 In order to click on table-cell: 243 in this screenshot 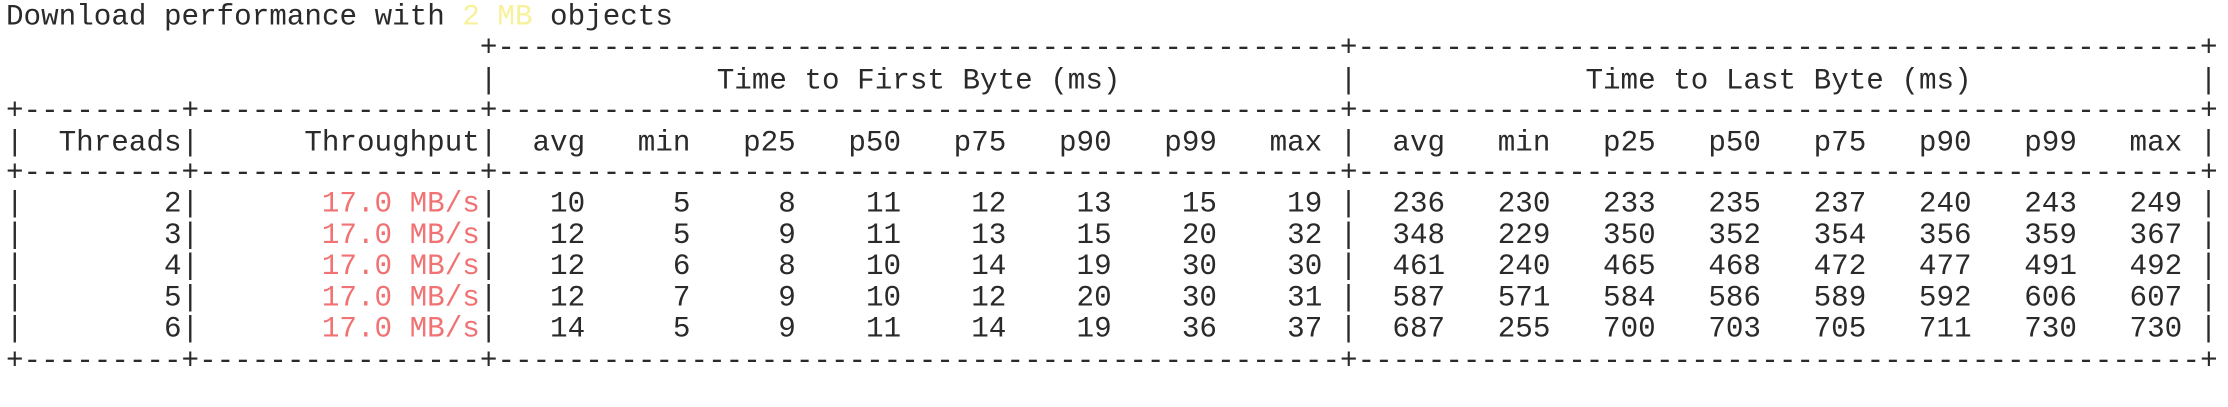, I will do `click(2050, 204)`.